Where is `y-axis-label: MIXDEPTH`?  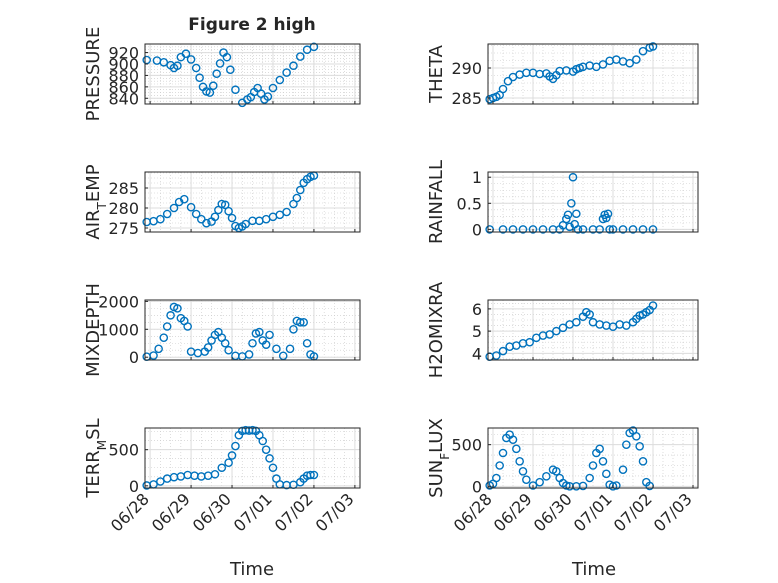
y-axis-label: MIXDEPTH is located at coordinates (93, 330).